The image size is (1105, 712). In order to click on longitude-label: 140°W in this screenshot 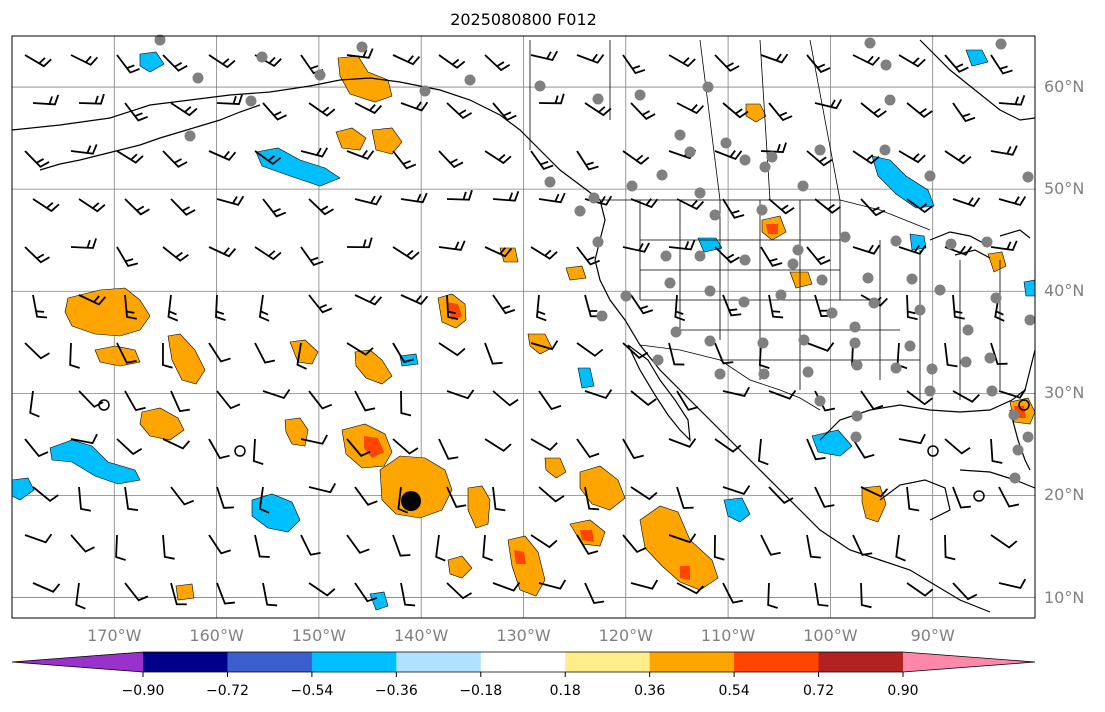, I will do `click(421, 635)`.